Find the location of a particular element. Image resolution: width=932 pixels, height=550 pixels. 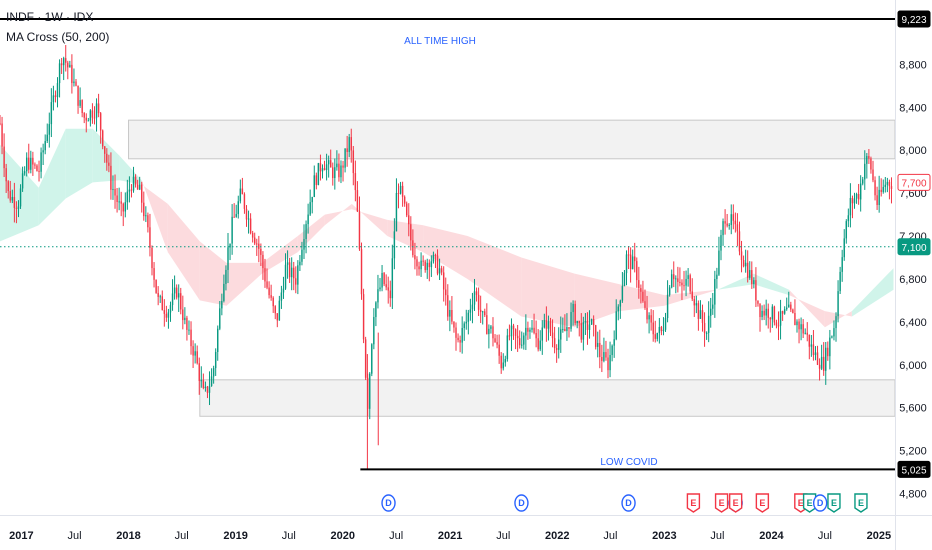

svg-text: 7,700 is located at coordinates (913, 183).